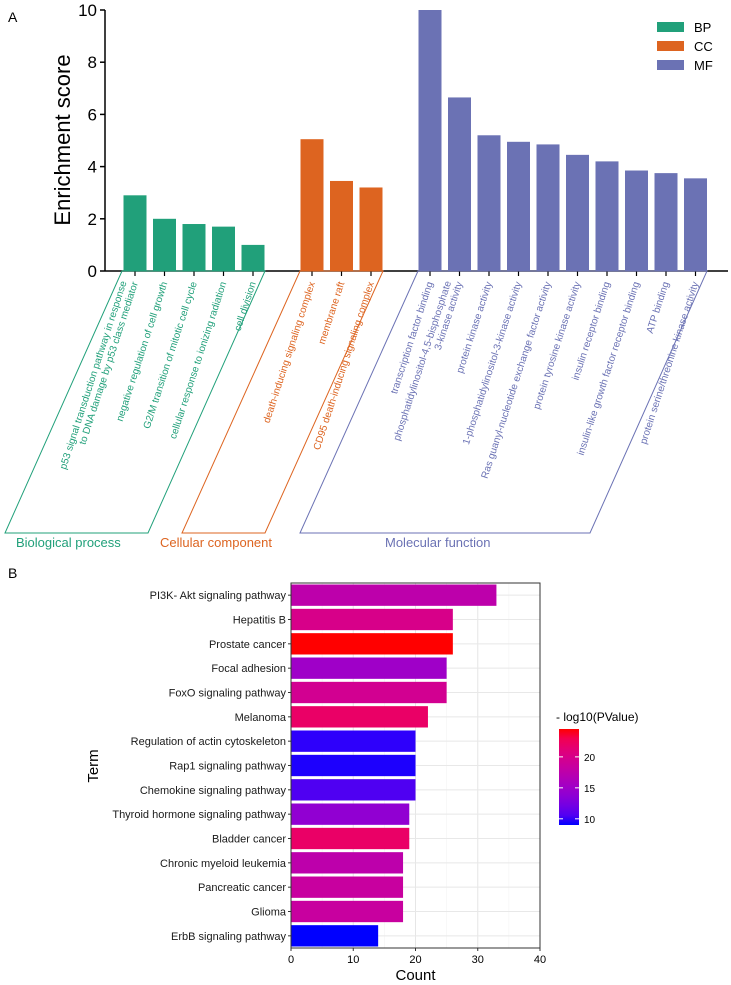 This screenshot has width=731, height=985. Describe the element at coordinates (670, 27) in the screenshot. I see `legend-swatch-bp` at that location.